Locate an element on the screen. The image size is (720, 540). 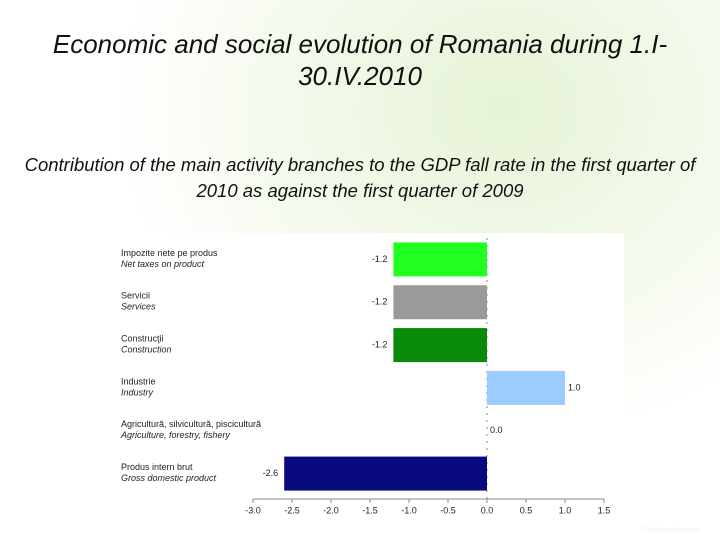
category-label-en: Agriculture, forestry, fishery is located at coordinates (175, 435).